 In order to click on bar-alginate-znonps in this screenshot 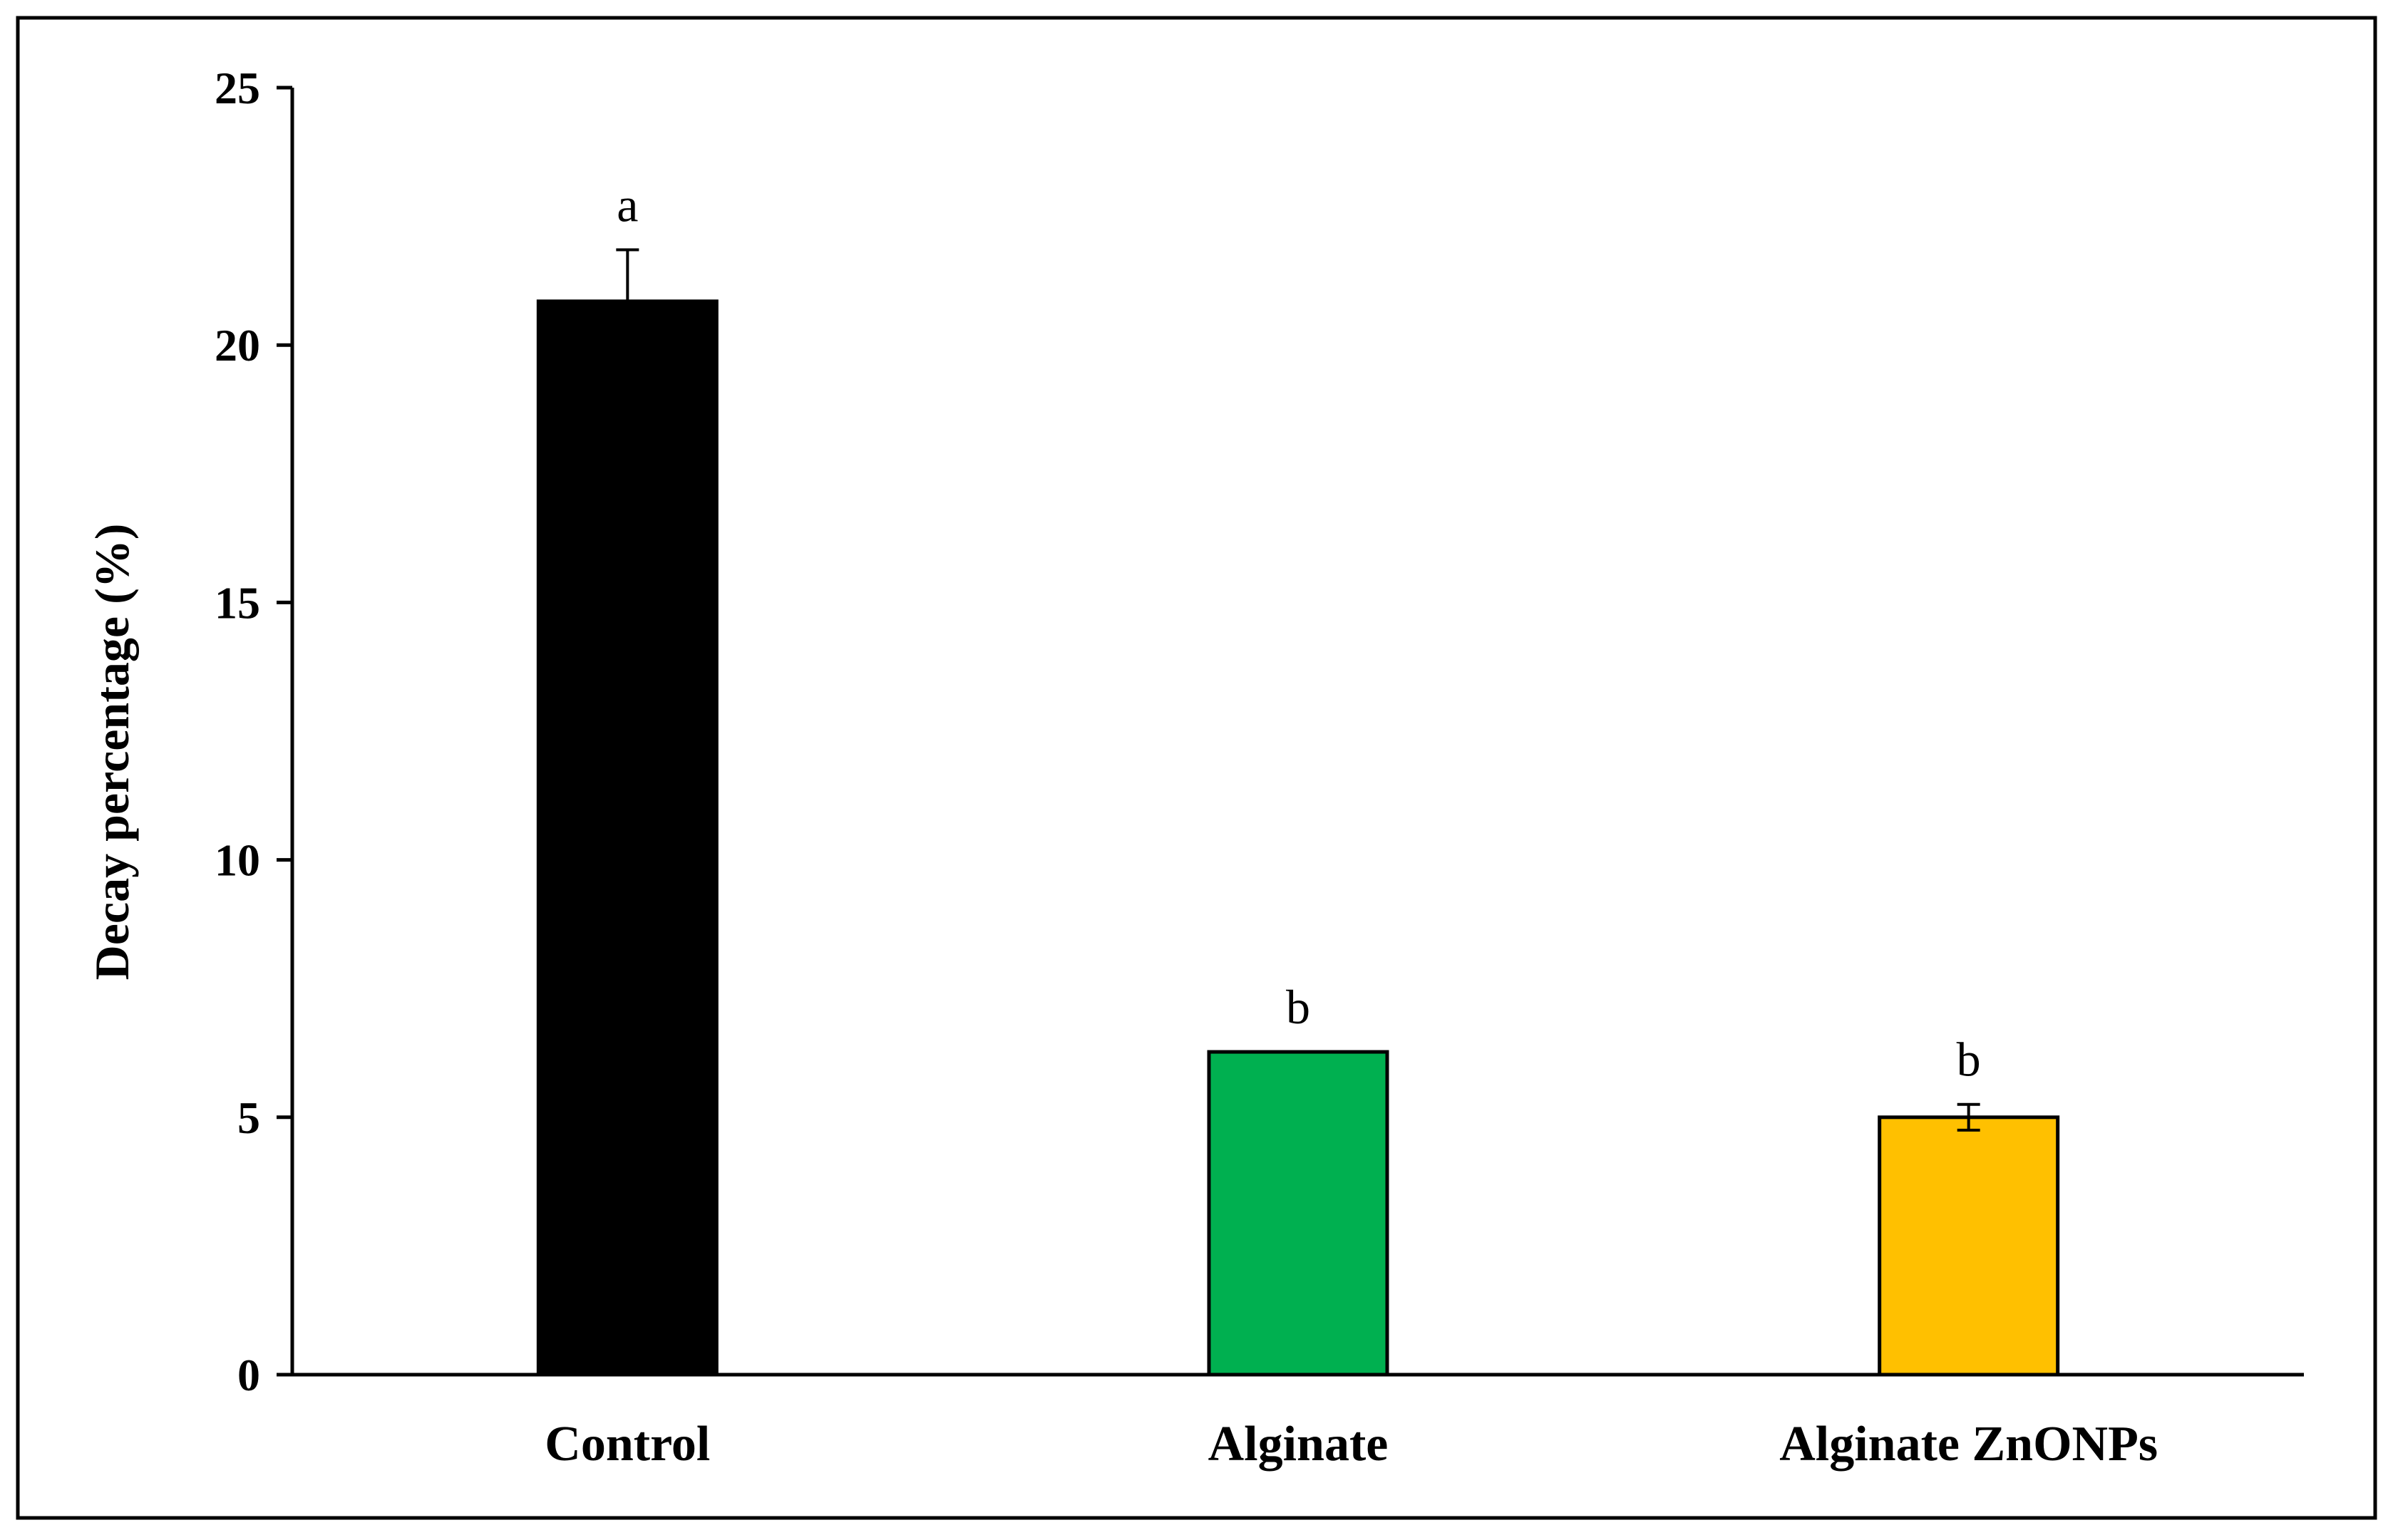, I will do `click(1969, 1246)`.